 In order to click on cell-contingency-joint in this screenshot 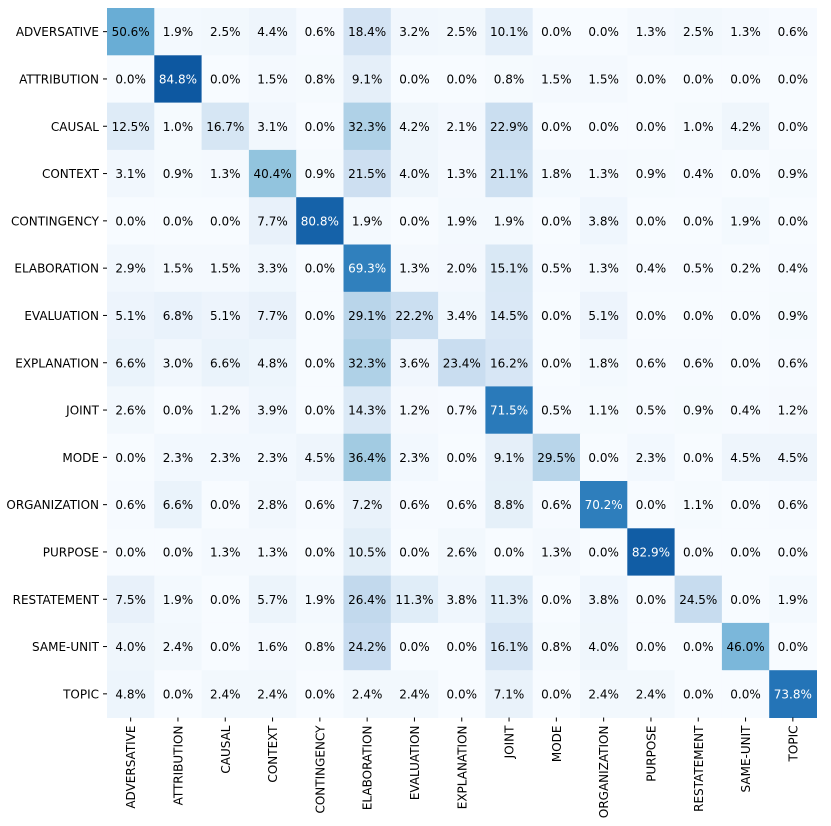, I will do `click(509, 221)`.